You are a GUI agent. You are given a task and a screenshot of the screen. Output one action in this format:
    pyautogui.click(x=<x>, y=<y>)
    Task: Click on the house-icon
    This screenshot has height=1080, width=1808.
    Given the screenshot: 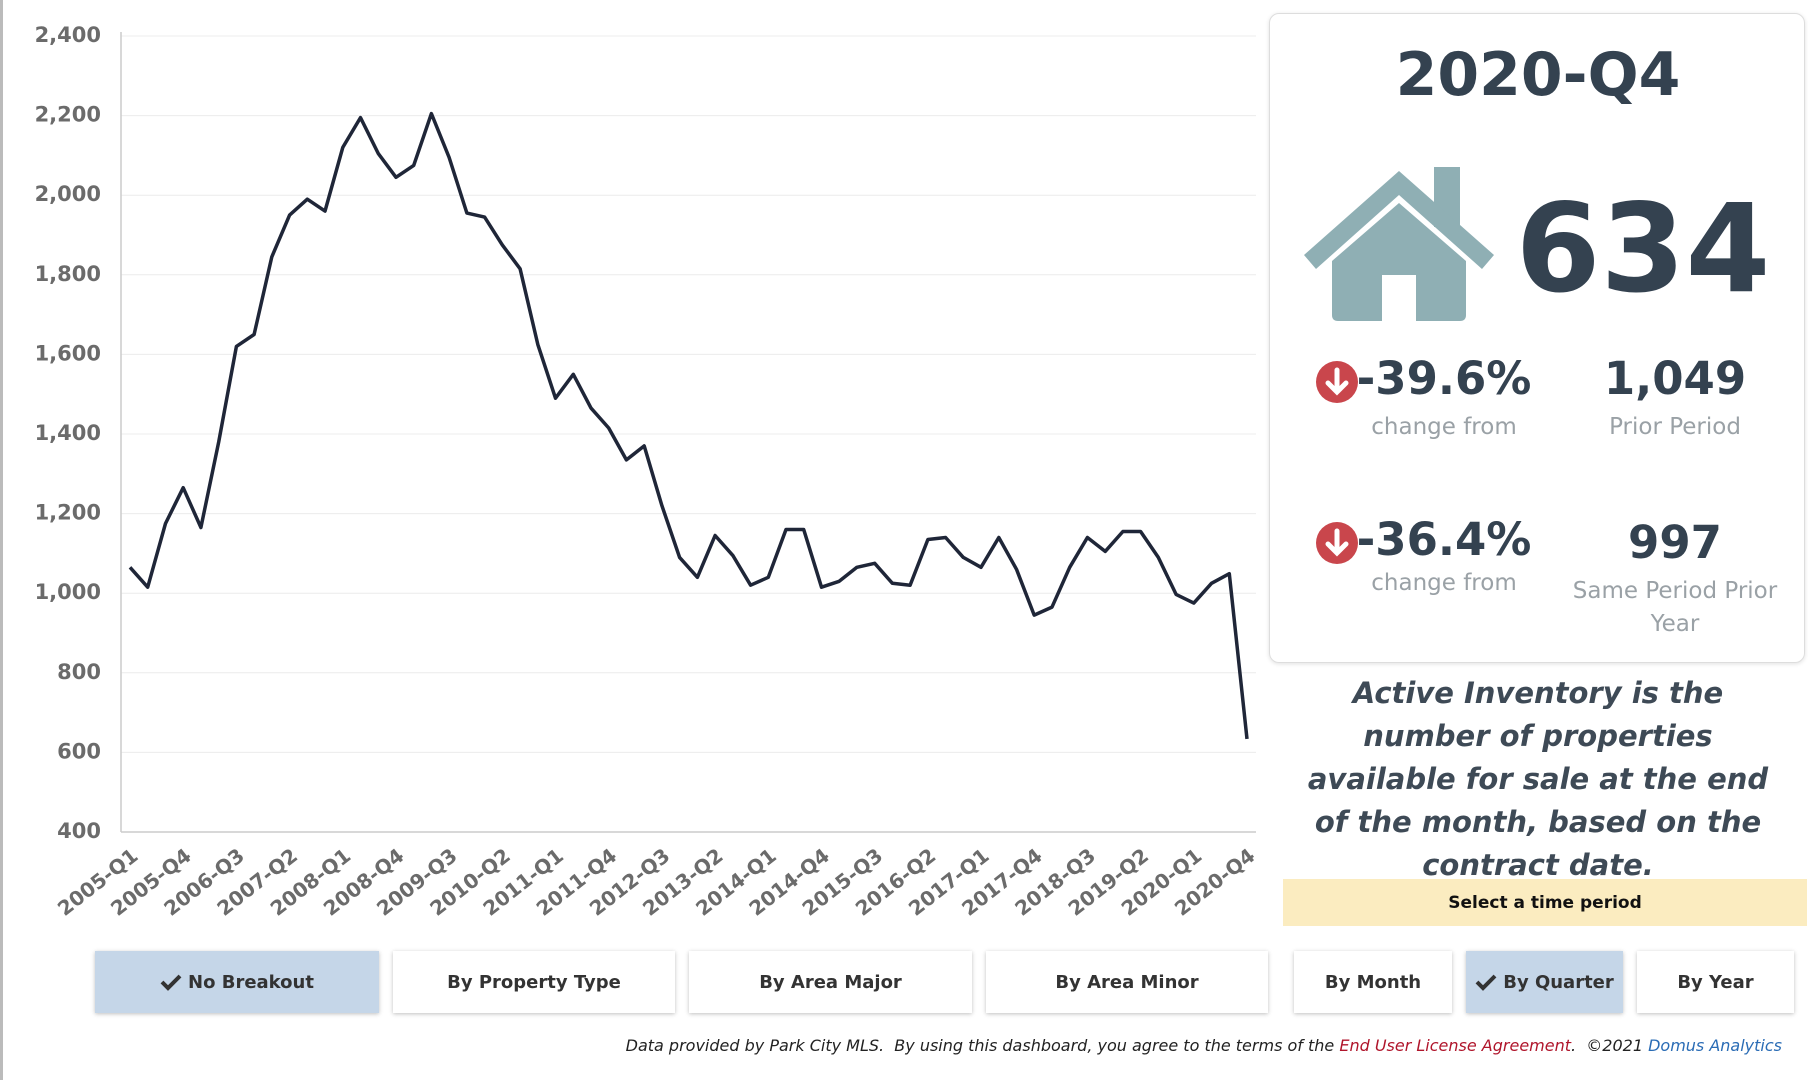 What is the action you would take?
    pyautogui.click(x=1399, y=244)
    